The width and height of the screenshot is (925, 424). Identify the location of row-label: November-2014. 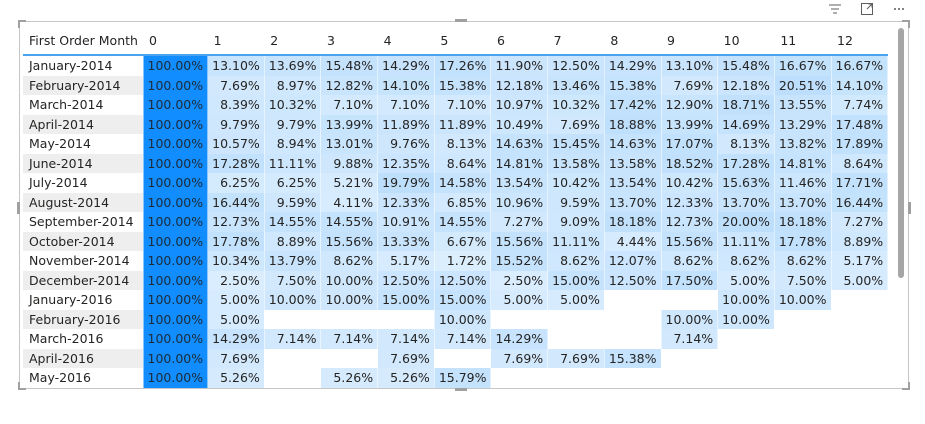
(83, 261).